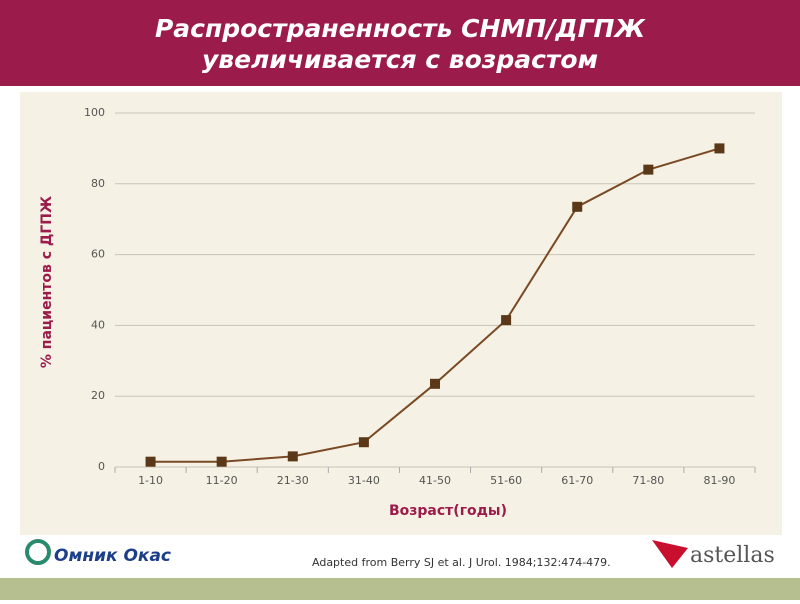 The width and height of the screenshot is (800, 604). What do you see at coordinates (648, 480) in the screenshot?
I see `x-tick-label: 71-80` at bounding box center [648, 480].